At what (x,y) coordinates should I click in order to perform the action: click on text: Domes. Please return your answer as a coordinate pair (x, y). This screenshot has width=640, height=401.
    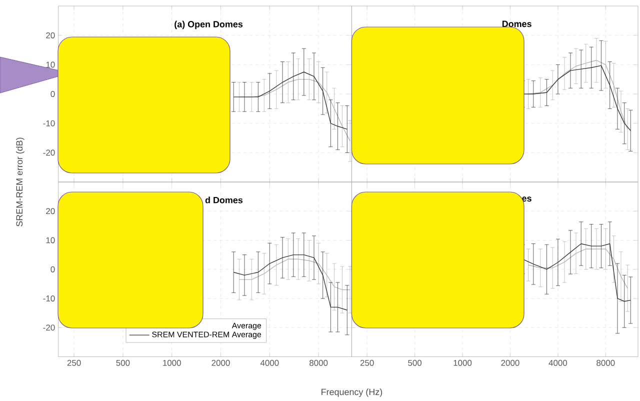
    Looking at the image, I should click on (517, 24).